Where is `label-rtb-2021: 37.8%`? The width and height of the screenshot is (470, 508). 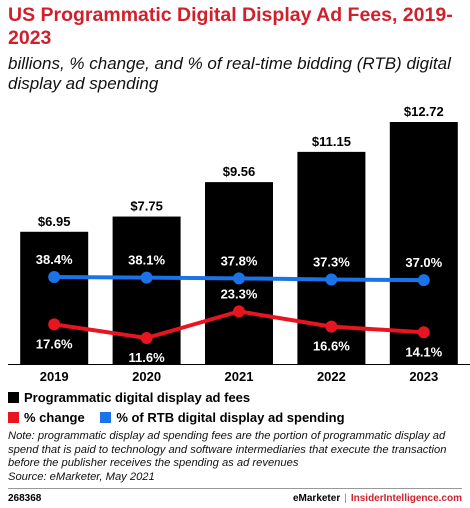 label-rtb-2021: 37.8% is located at coordinates (239, 260).